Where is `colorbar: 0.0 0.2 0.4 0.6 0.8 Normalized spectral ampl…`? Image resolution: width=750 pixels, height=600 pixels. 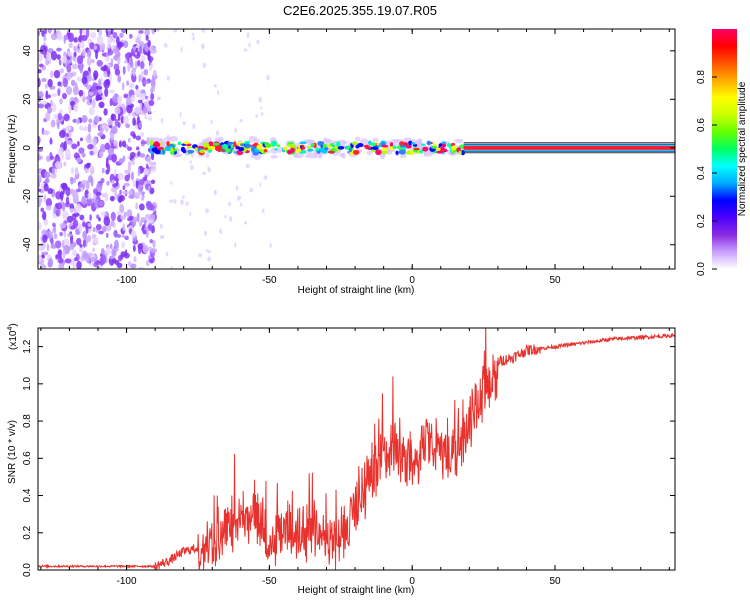 colorbar: 0.0 0.2 0.4 0.6 0.8 Normalized spectral ampl… is located at coordinates (722, 152).